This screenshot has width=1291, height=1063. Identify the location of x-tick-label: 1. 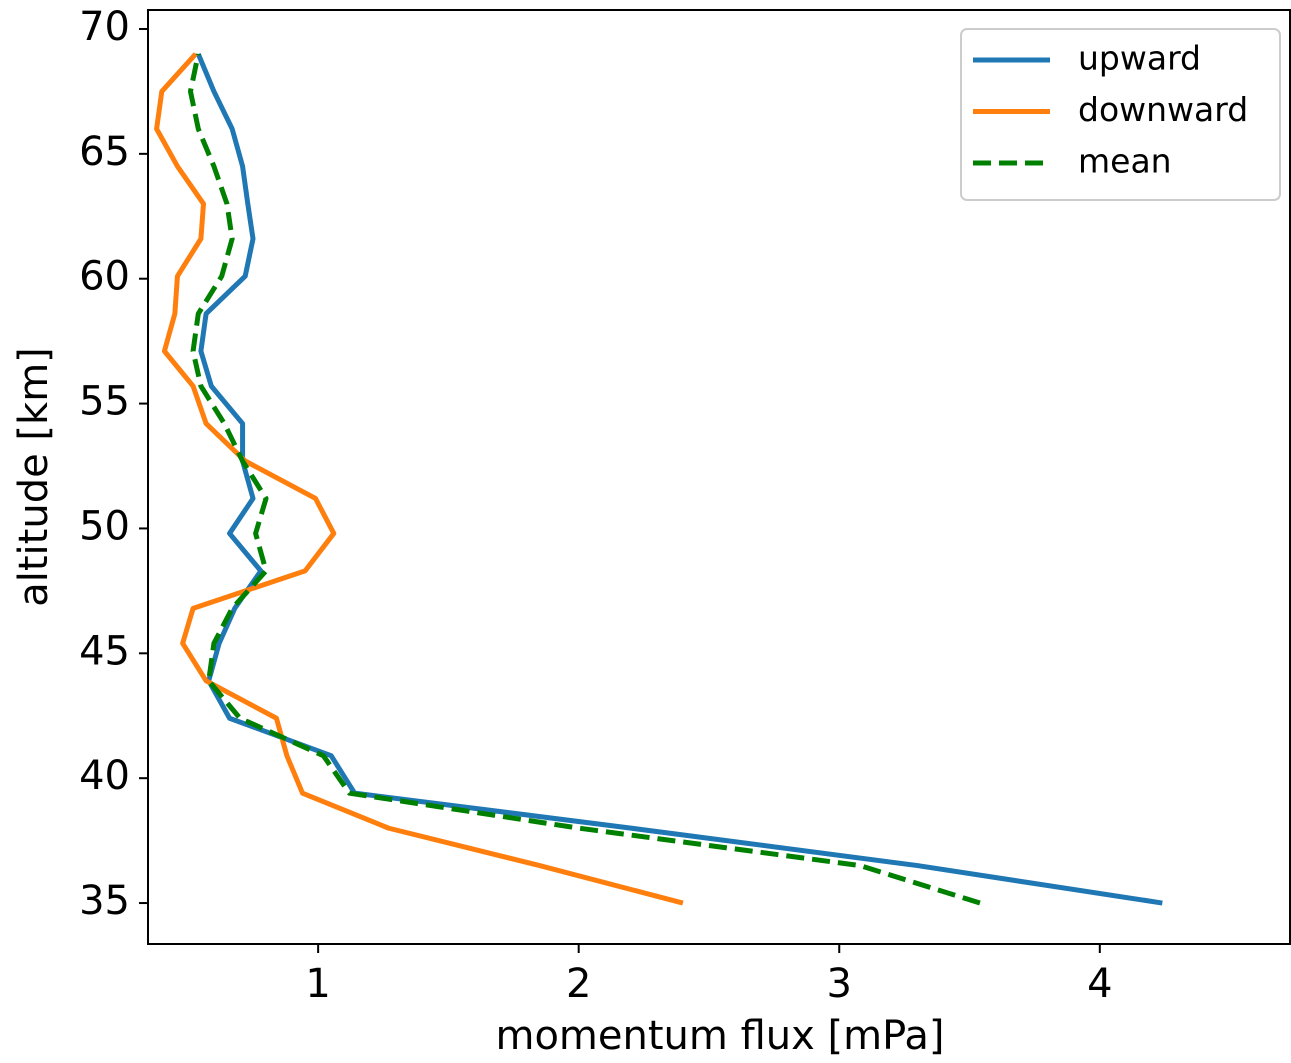
(317, 984).